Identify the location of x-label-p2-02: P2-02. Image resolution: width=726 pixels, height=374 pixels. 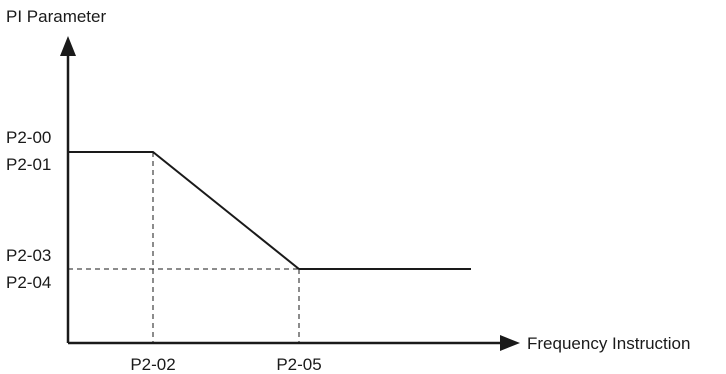
(152, 364).